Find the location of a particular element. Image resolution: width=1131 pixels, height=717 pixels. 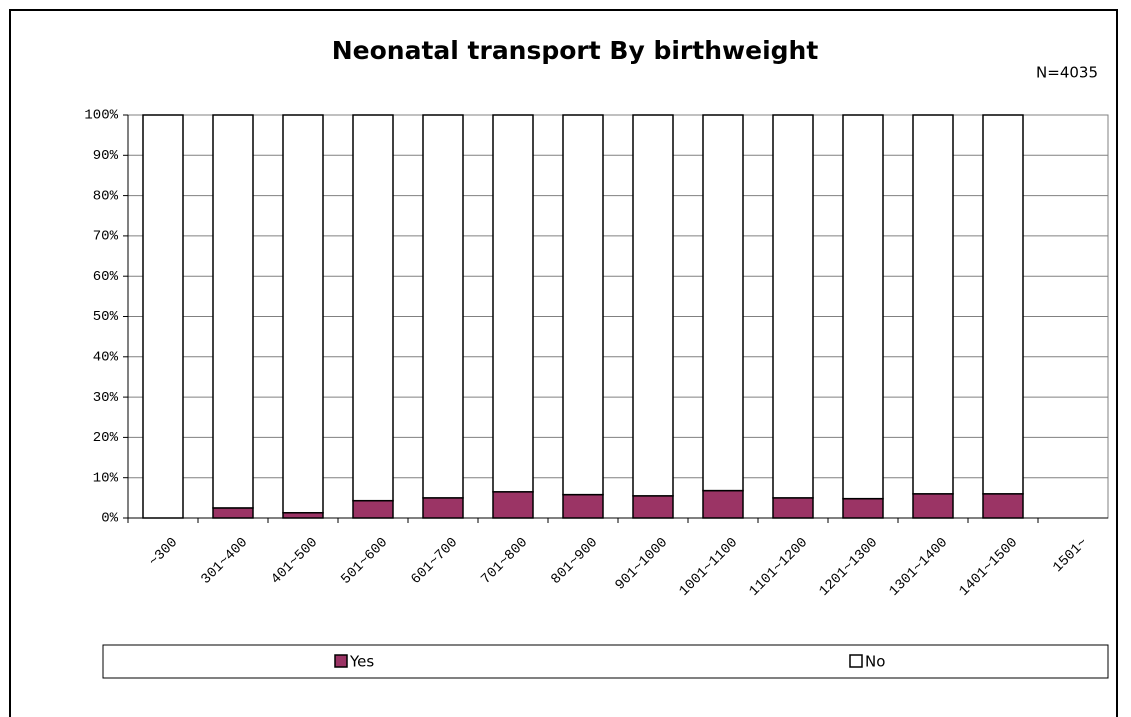

x-tick-label: 1301~1400 is located at coordinates (918, 567).